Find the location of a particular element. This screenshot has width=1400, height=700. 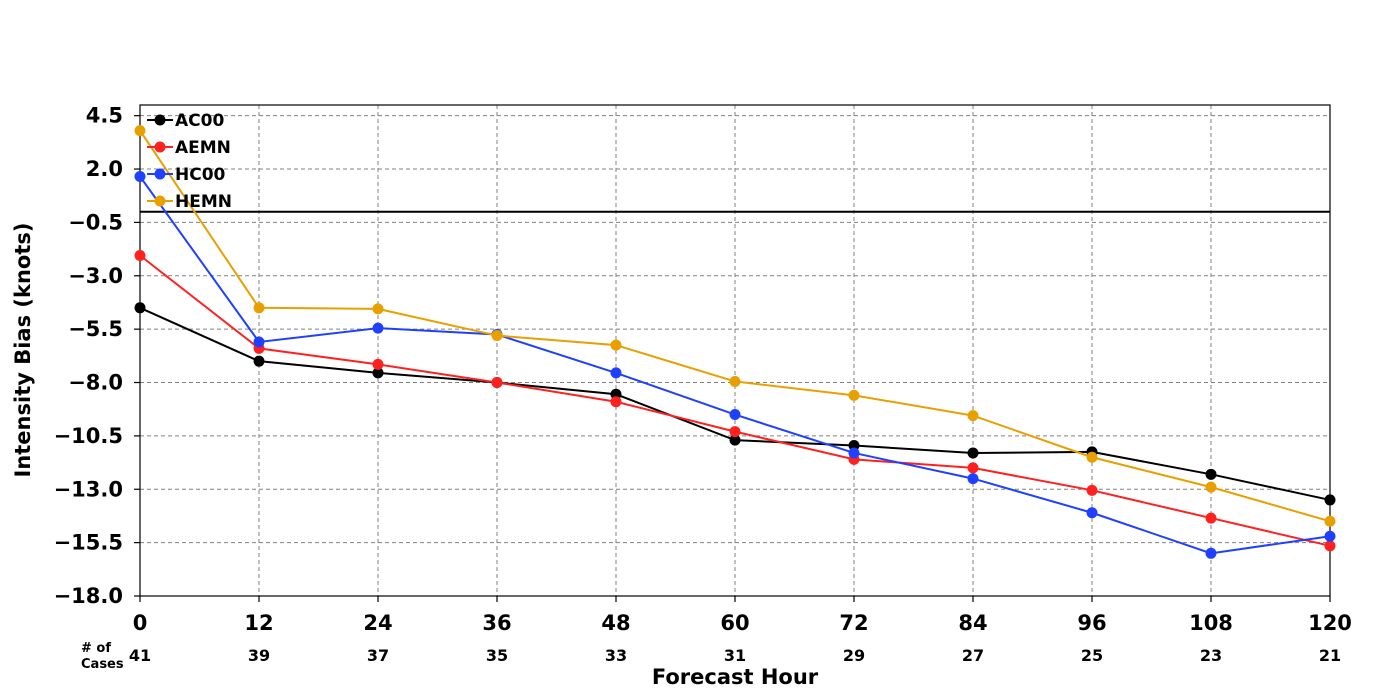

legend-label-hemn: HEMN is located at coordinates (203, 202).